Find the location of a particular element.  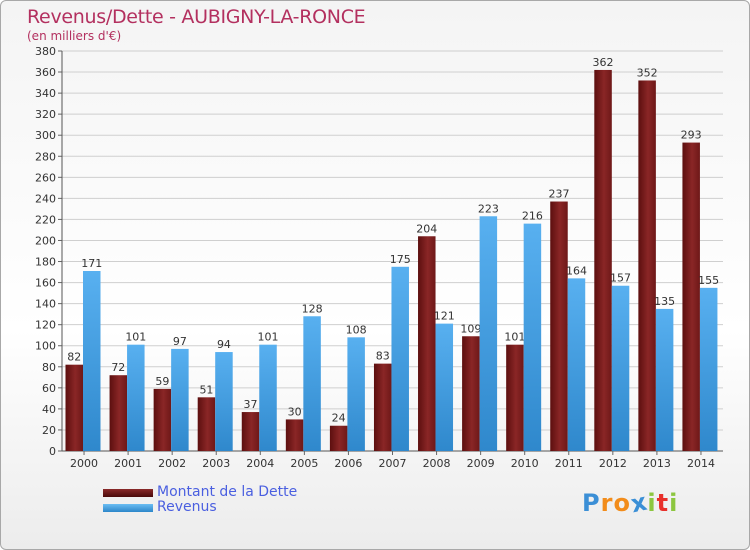

legend-swatch-revenue is located at coordinates (128, 508).